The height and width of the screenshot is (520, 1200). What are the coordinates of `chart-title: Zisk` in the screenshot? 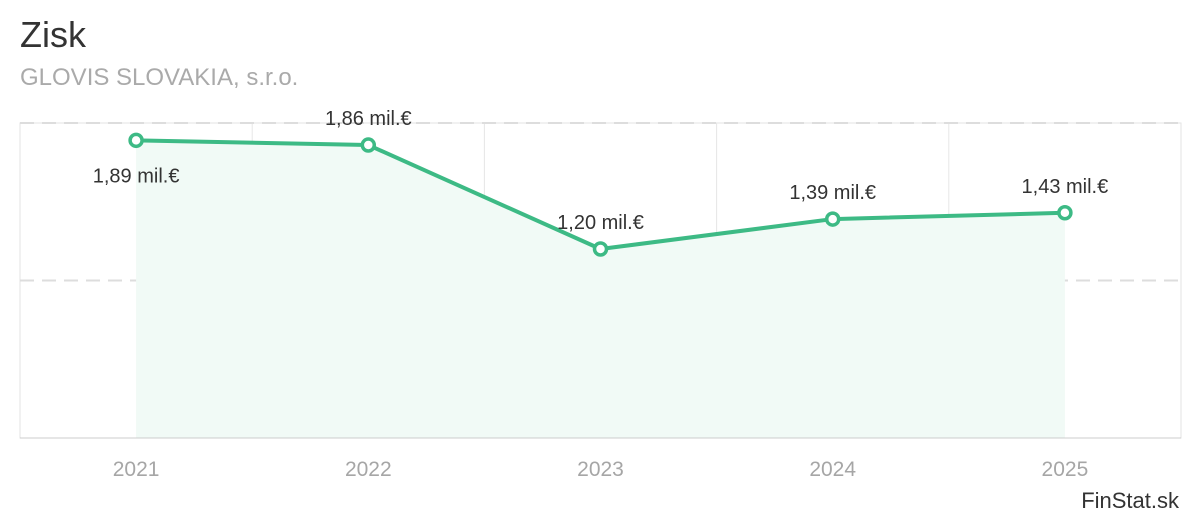 It's located at (53, 34).